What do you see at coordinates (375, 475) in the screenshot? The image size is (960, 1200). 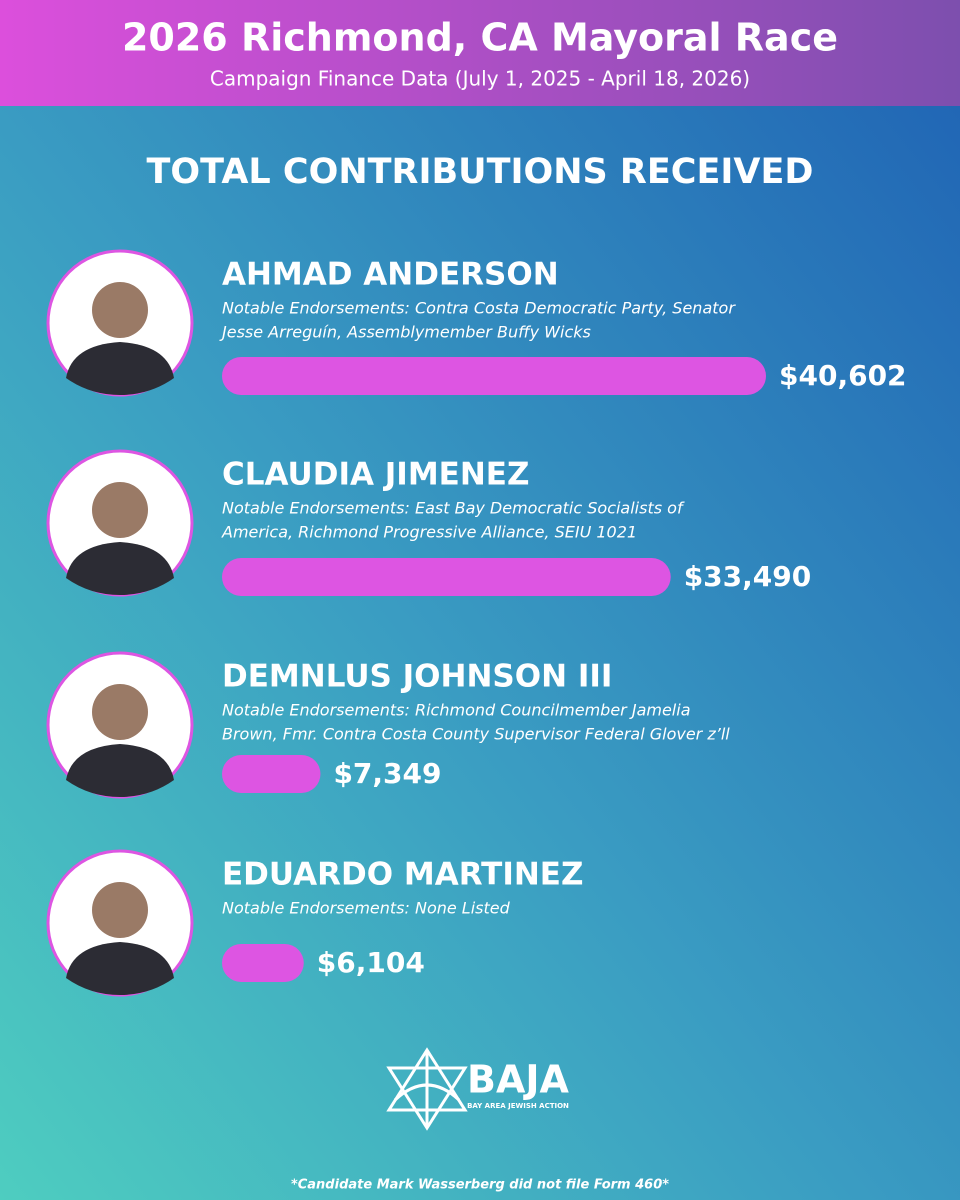 I see `candidate-name: CLAUDIA JIMENEZ` at bounding box center [375, 475].